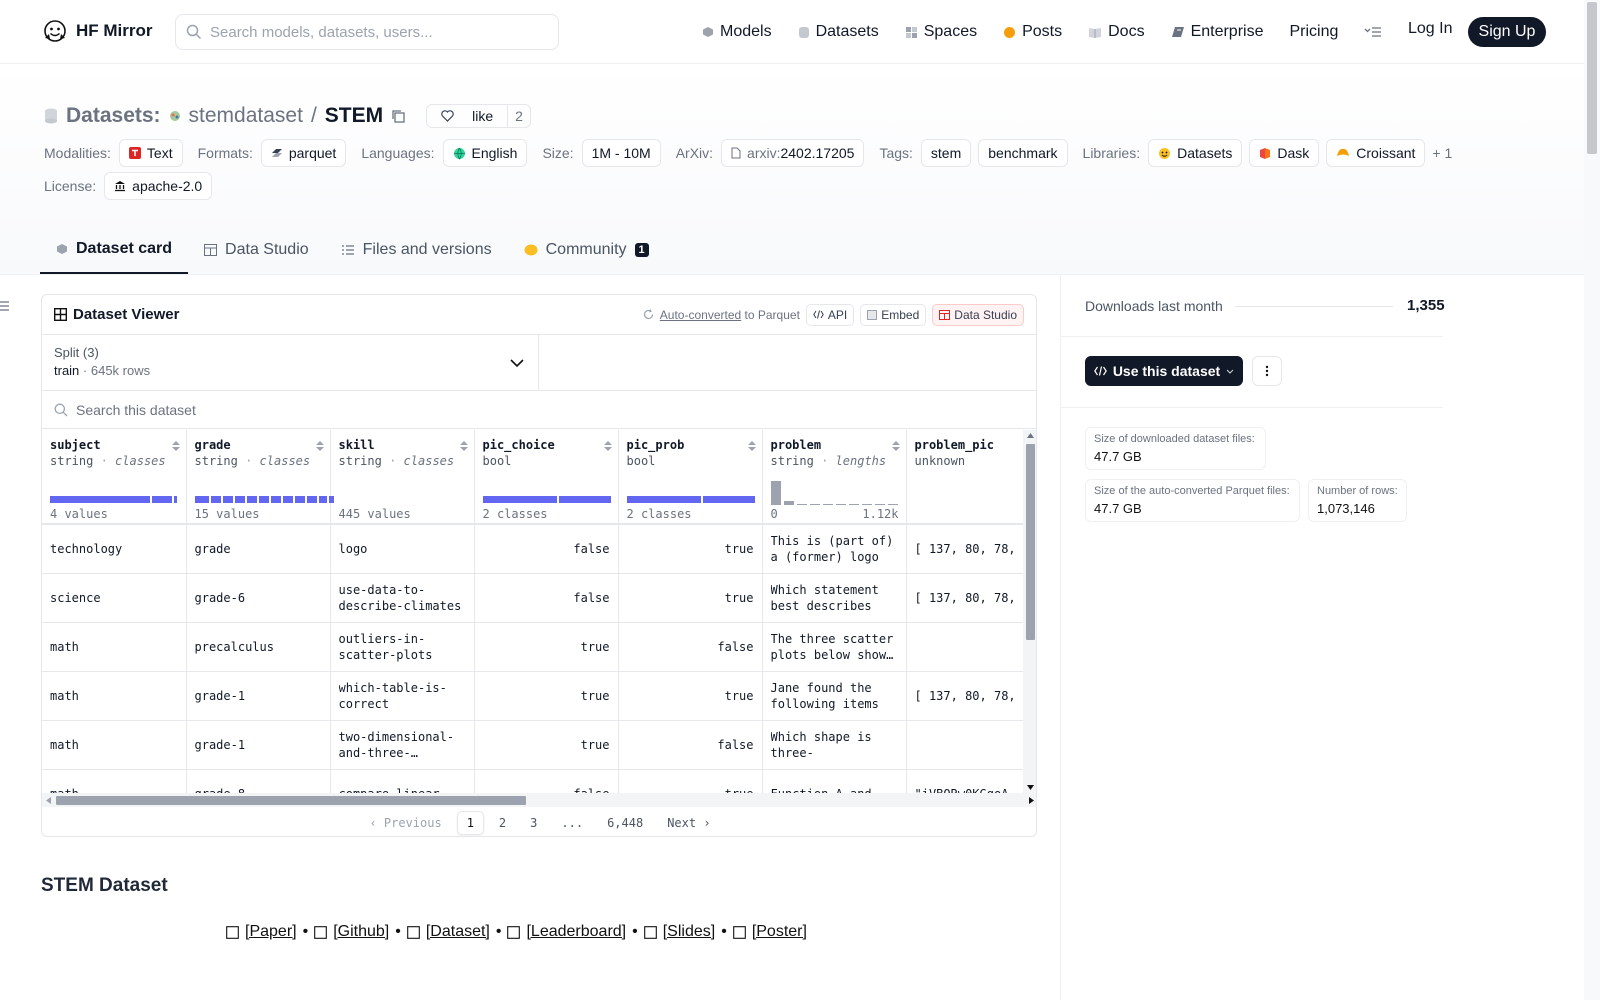  What do you see at coordinates (291, 800) in the screenshot?
I see `scrollbar-thumb` at bounding box center [291, 800].